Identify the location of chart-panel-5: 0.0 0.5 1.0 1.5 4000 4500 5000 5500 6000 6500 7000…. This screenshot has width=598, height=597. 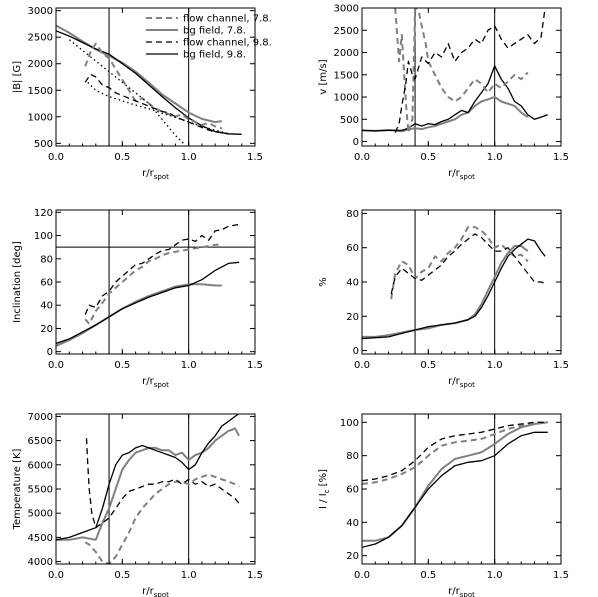
(137, 504).